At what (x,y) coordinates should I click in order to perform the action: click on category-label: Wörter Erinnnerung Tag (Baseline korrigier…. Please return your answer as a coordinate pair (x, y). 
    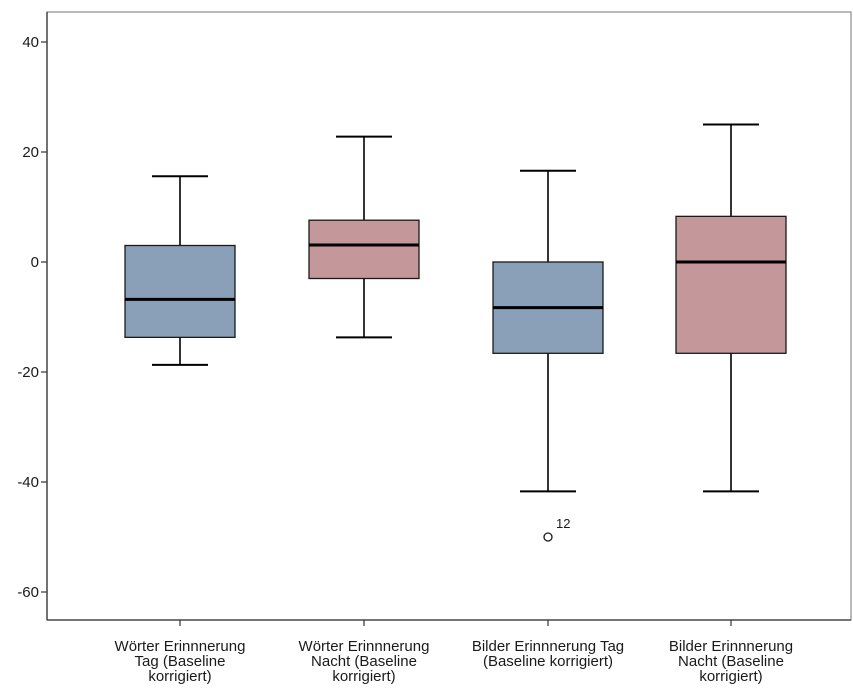
    Looking at the image, I should click on (180, 661).